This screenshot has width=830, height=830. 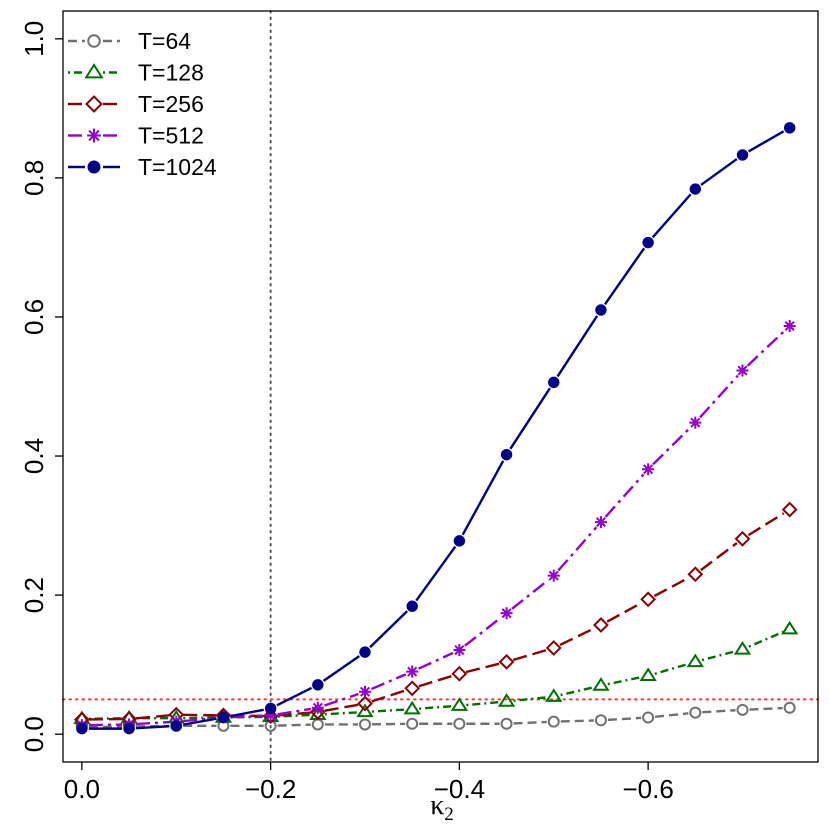 I want to click on data-point-t-64-14-shape, so click(x=742, y=709).